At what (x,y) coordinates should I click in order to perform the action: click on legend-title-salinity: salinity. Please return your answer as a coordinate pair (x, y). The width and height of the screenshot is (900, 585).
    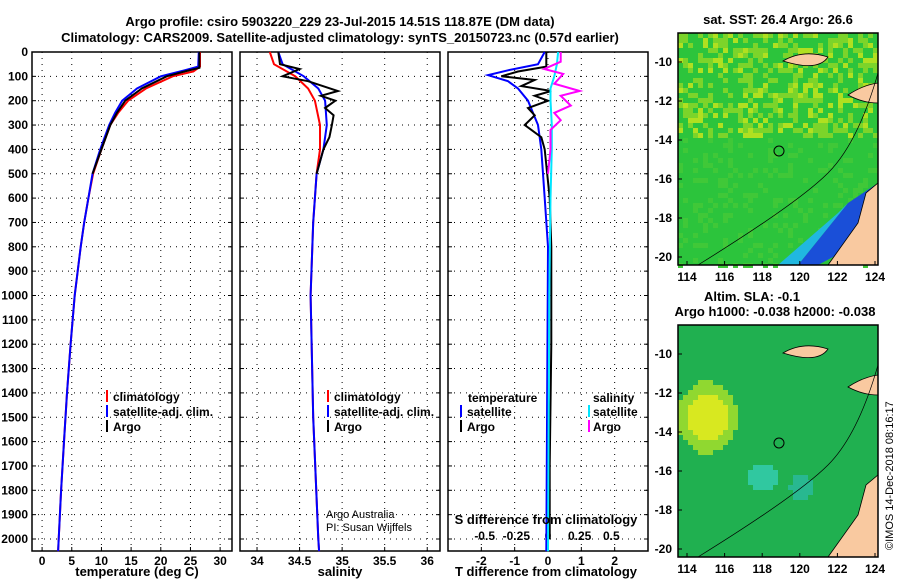
    Looking at the image, I should click on (614, 398).